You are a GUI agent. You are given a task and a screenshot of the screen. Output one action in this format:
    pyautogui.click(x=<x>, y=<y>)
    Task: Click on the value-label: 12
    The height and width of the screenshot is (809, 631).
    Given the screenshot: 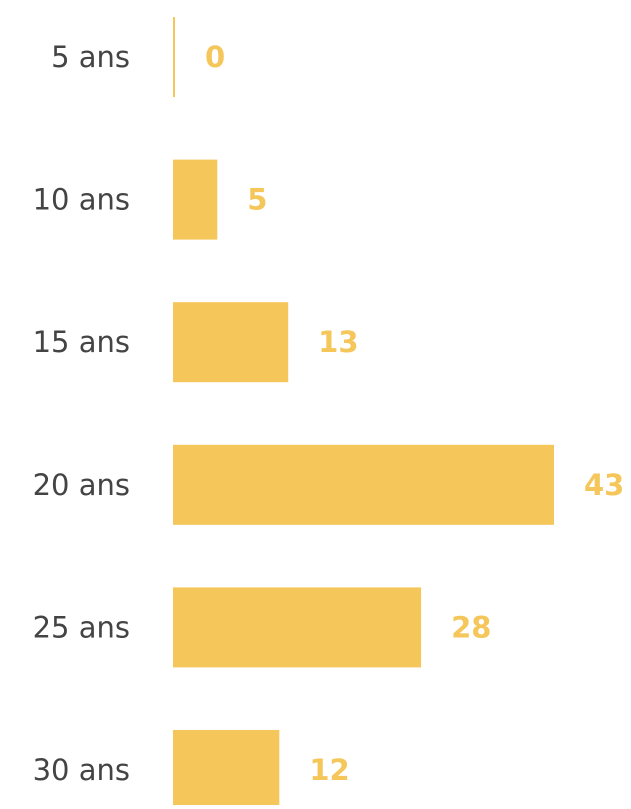 What is the action you would take?
    pyautogui.click(x=329, y=770)
    